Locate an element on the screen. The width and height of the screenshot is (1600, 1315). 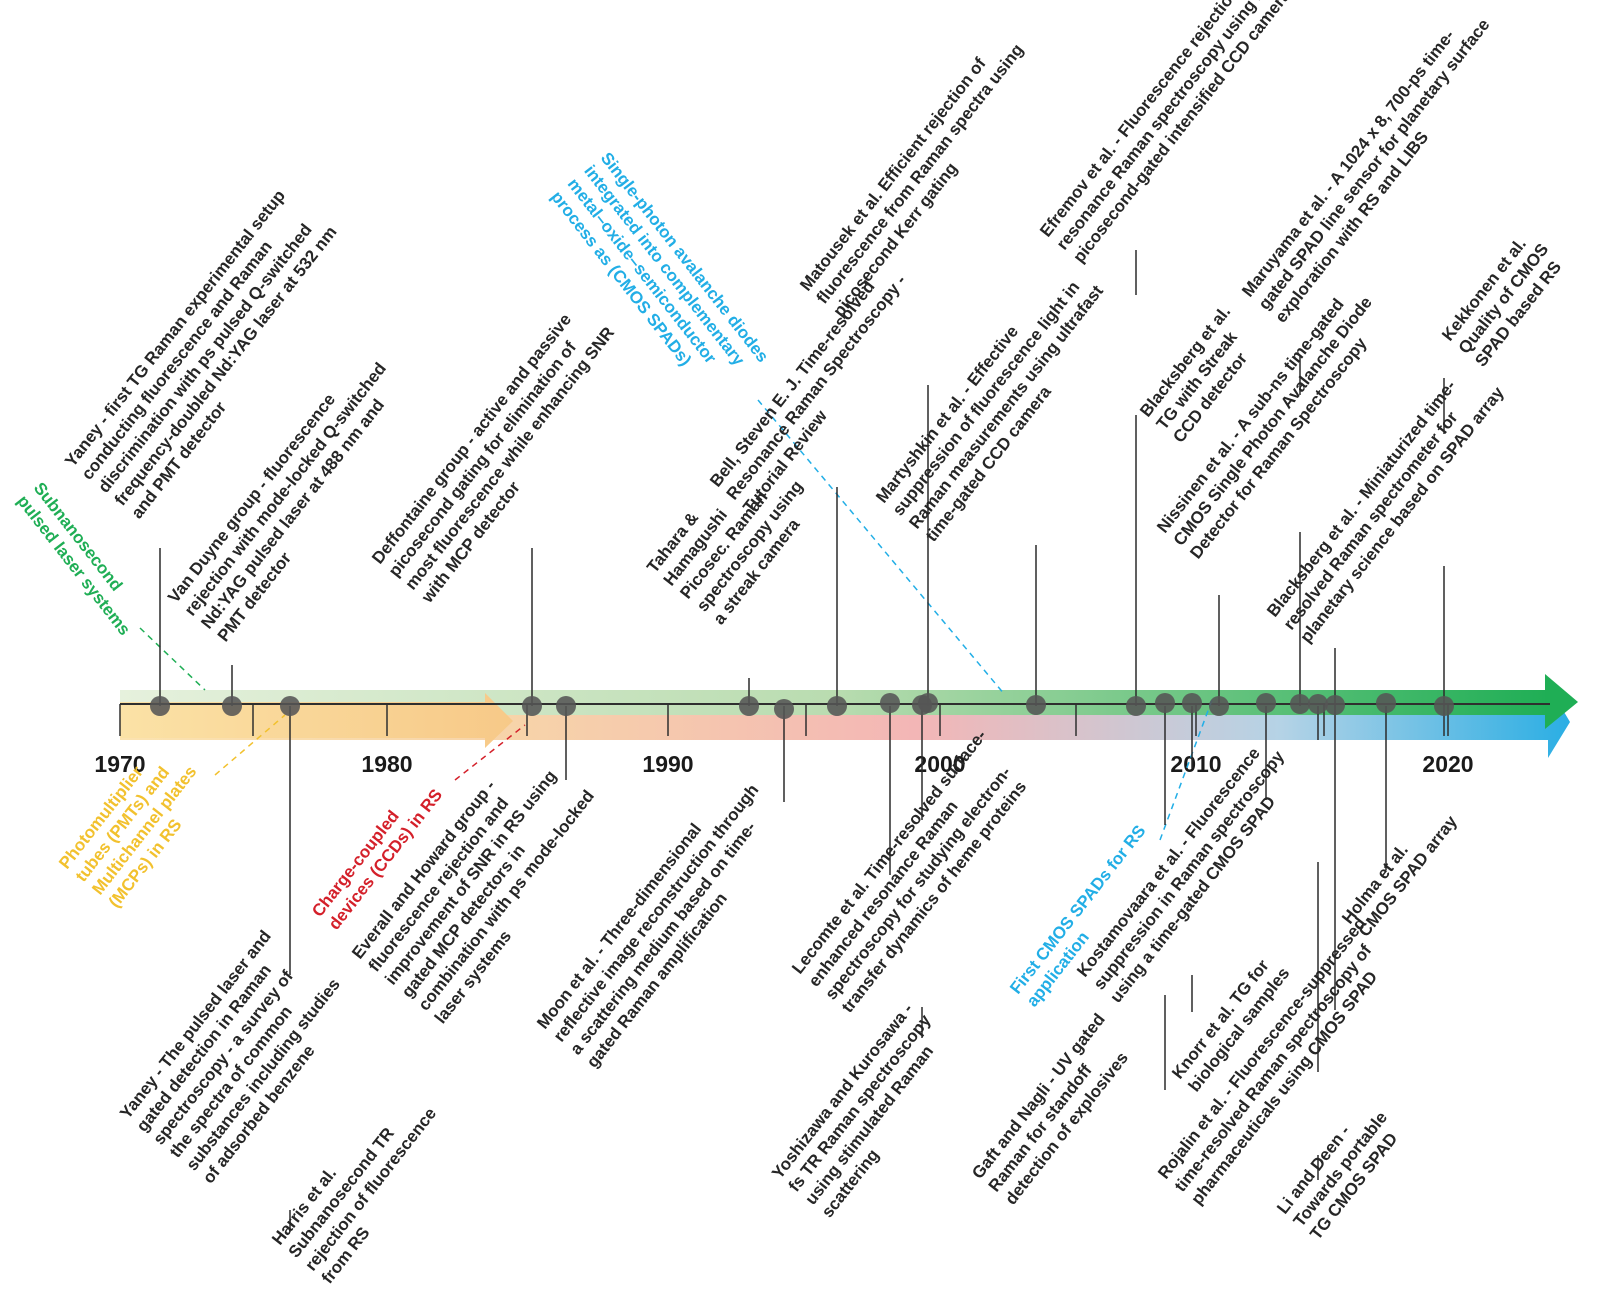
marker-lecomte is located at coordinates (890, 703).